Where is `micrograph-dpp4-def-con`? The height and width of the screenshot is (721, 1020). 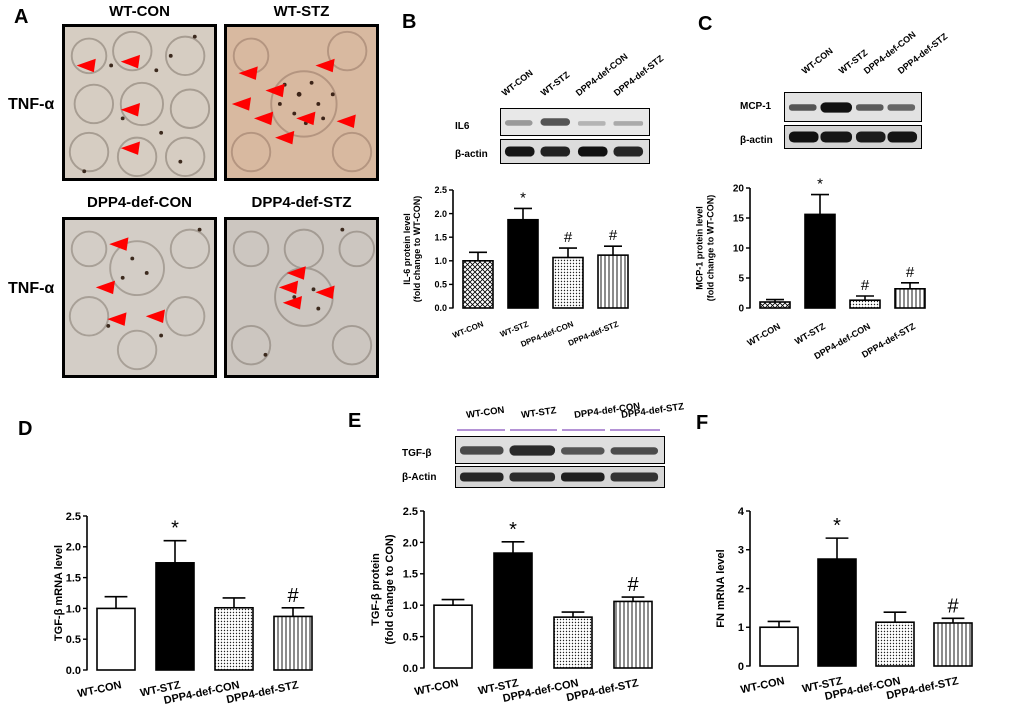
micrograph-dpp4-def-con is located at coordinates (139, 297).